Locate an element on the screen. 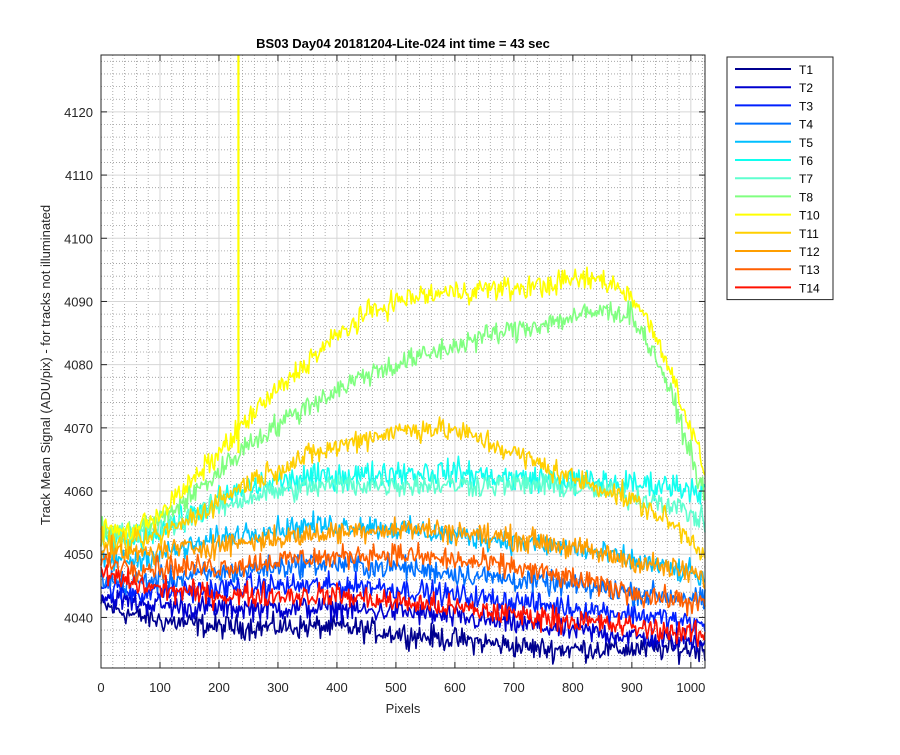 The image size is (900, 755). x-tick-label: 300 is located at coordinates (278, 687).